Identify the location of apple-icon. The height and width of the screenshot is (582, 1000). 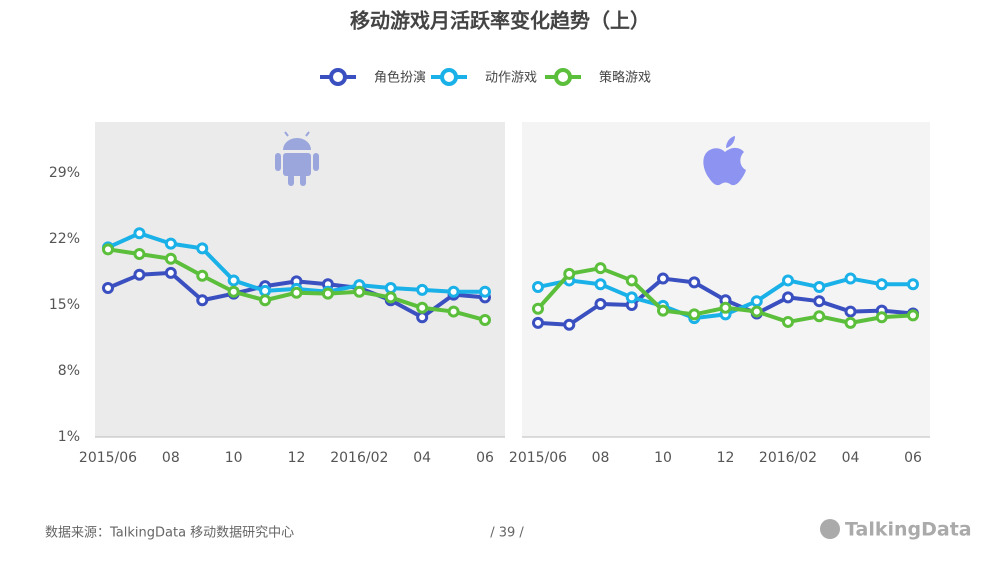
(724, 161).